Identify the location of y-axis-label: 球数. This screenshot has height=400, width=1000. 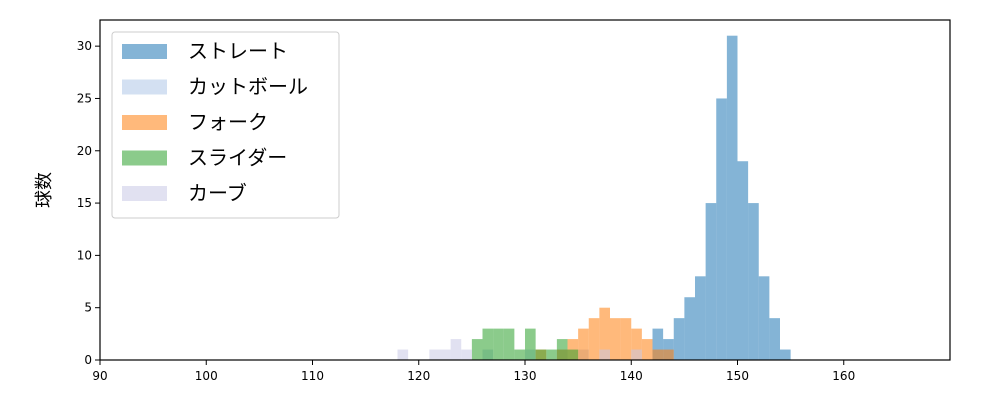
(44, 190).